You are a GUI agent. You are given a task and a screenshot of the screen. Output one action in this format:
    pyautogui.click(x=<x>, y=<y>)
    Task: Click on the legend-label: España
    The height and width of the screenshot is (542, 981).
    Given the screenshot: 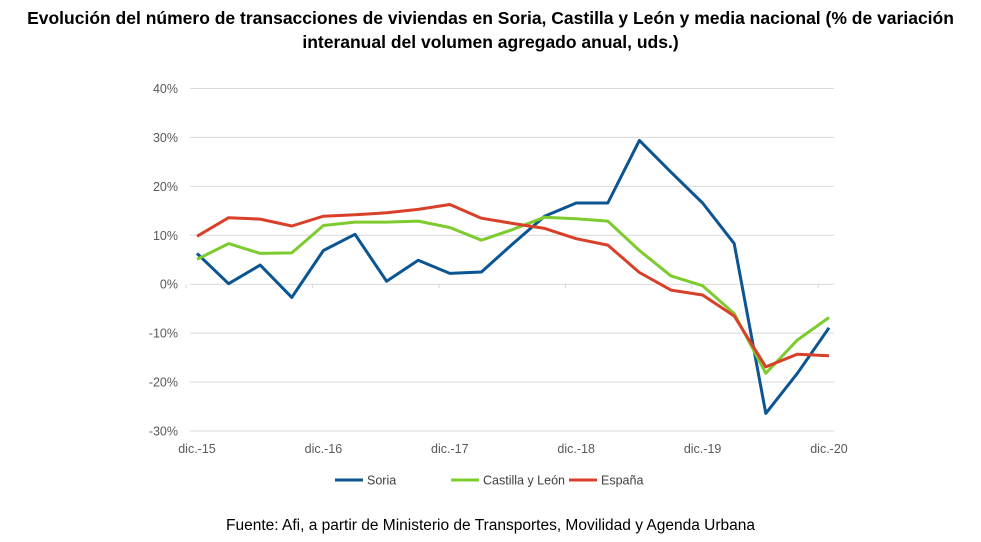 What is the action you would take?
    pyautogui.click(x=622, y=481)
    